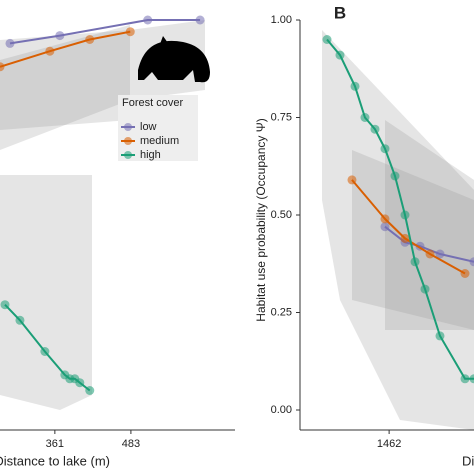 The image size is (474, 474). I want to click on x-tick-label: 483, so click(131, 444).